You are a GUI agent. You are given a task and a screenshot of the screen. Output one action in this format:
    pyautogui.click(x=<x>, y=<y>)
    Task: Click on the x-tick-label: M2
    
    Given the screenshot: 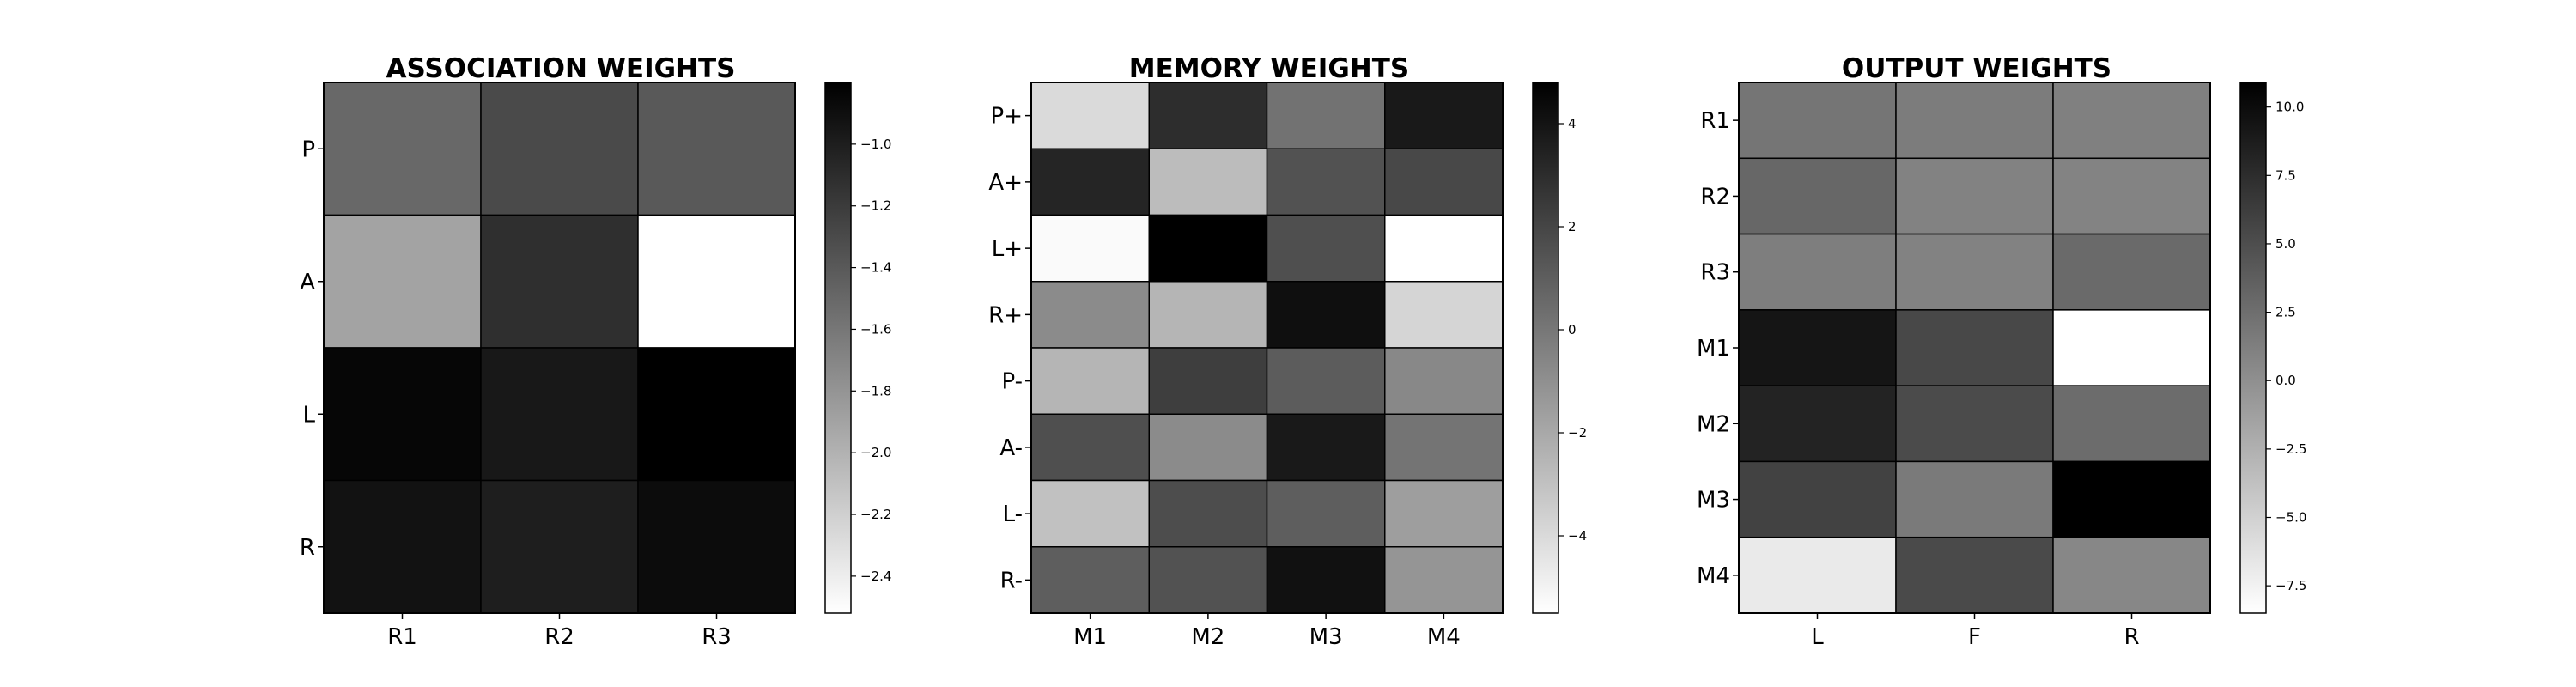 What is the action you would take?
    pyautogui.click(x=1207, y=637)
    